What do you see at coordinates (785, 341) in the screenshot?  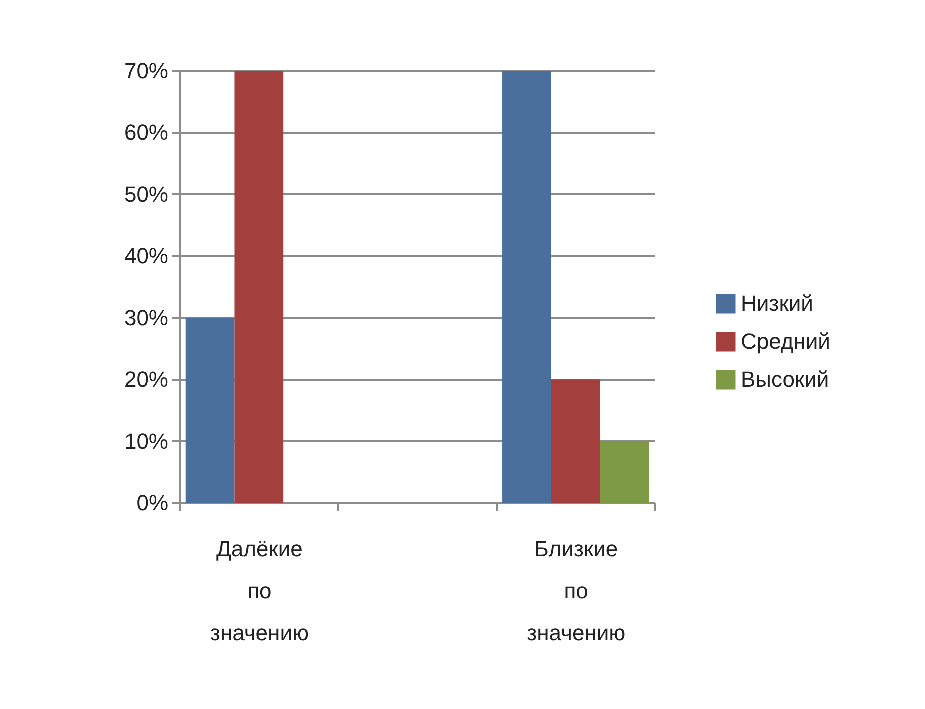 I see `legend-label: Средний` at bounding box center [785, 341].